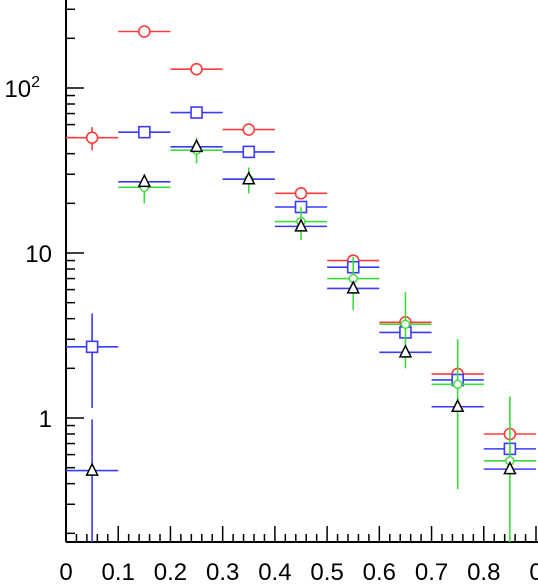 The height and width of the screenshot is (586, 538). Describe the element at coordinates (170, 572) in the screenshot. I see `x-tick-label: 0.2` at that location.